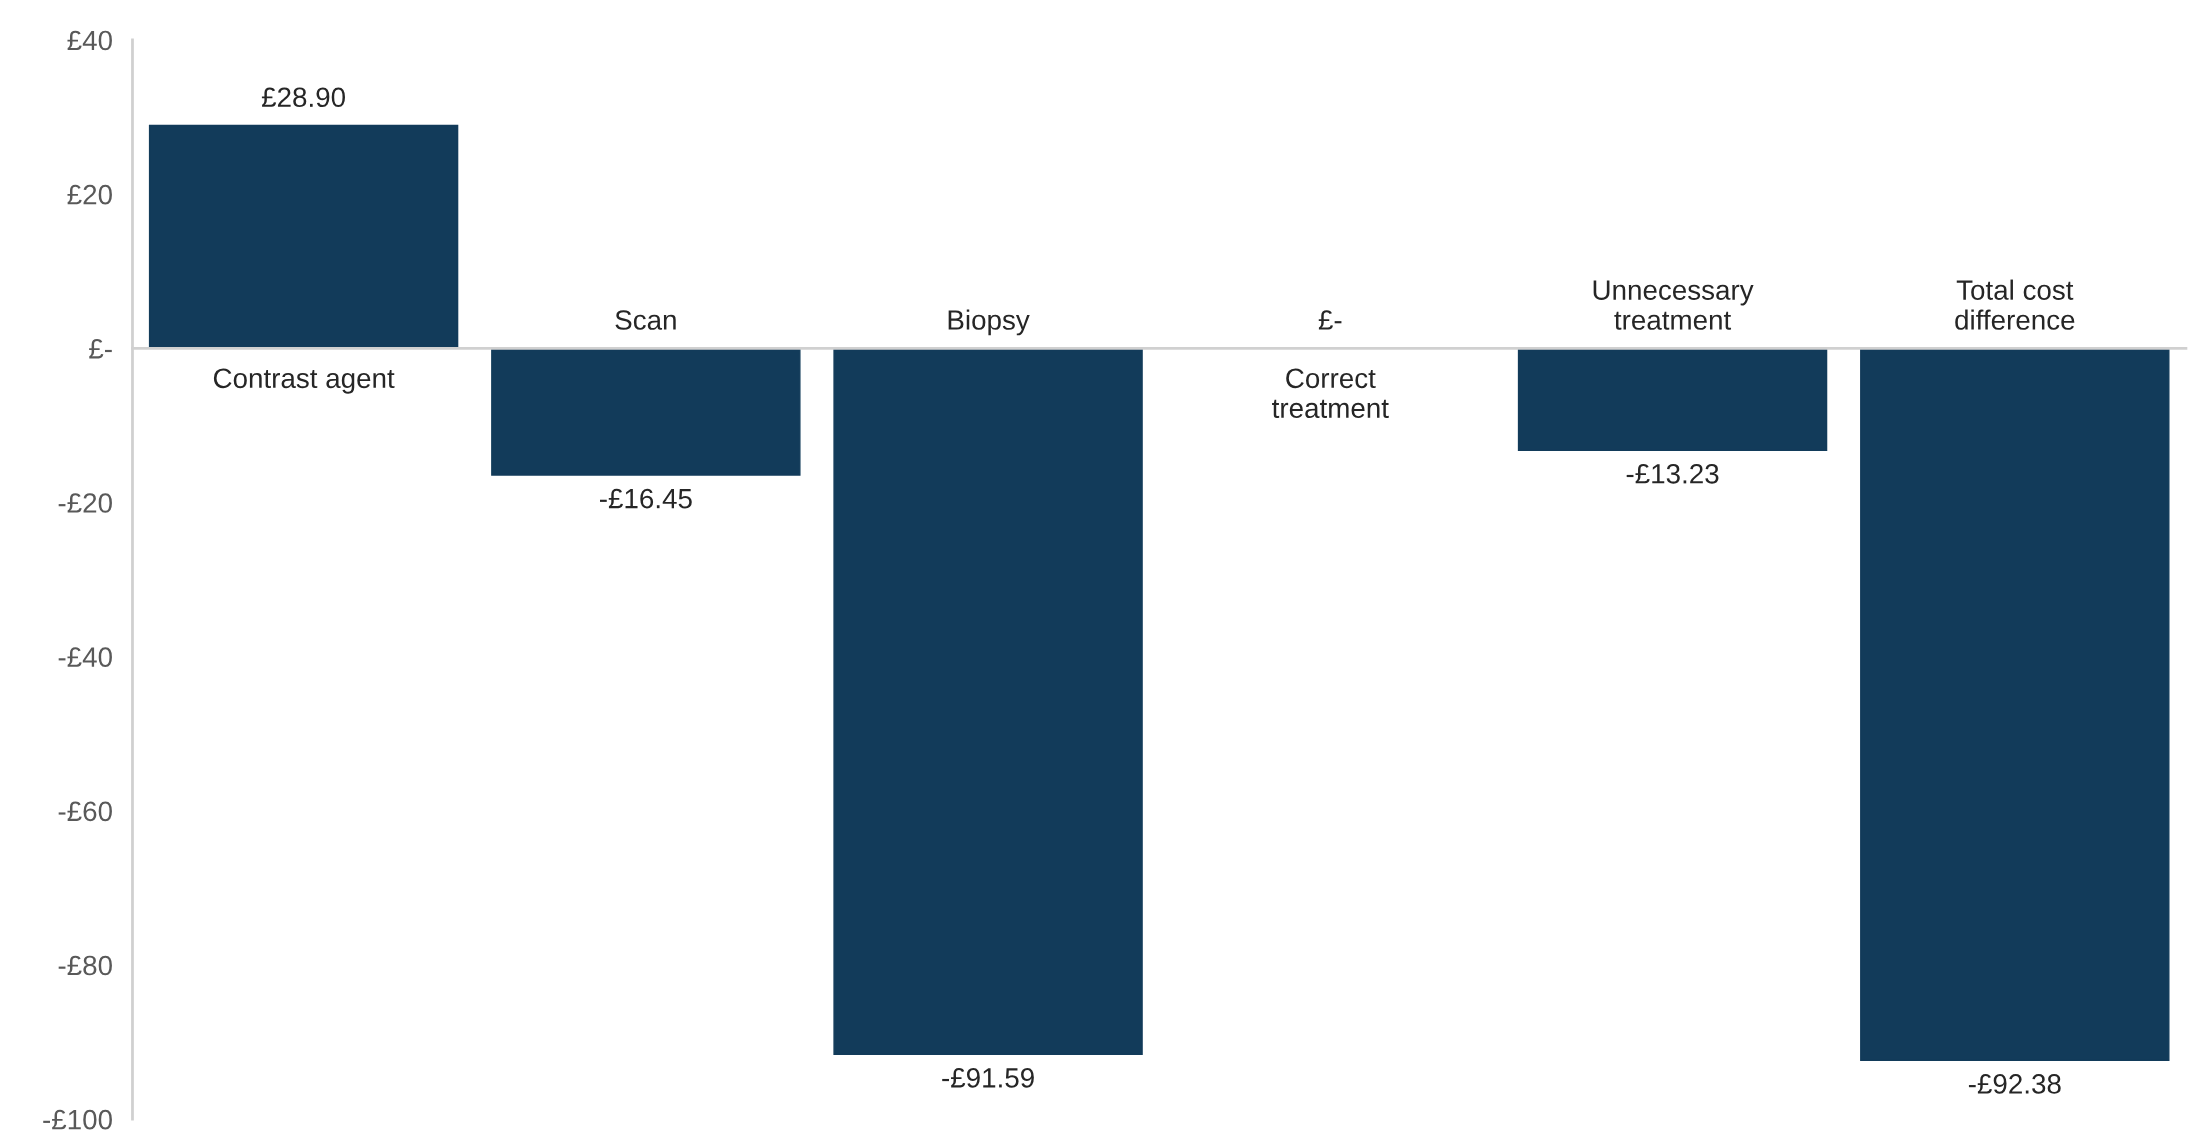  I want to click on y-tick-label: -£40, so click(85, 657).